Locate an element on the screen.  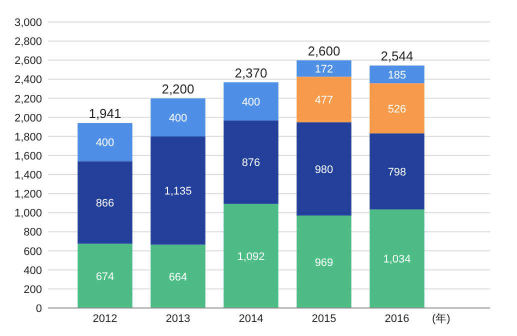
x-tick-label: 2012 is located at coordinates (105, 319).